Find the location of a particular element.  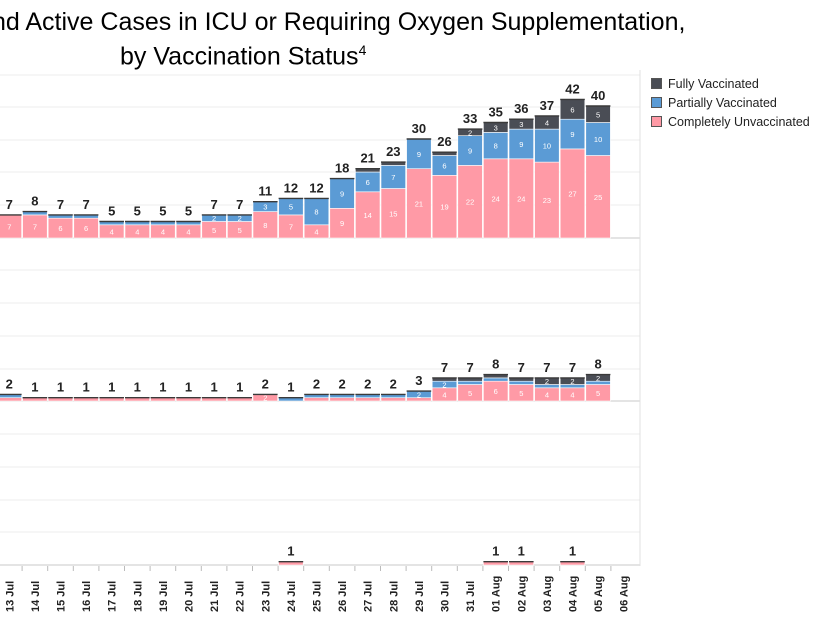

total-label: 23 is located at coordinates (393, 151).